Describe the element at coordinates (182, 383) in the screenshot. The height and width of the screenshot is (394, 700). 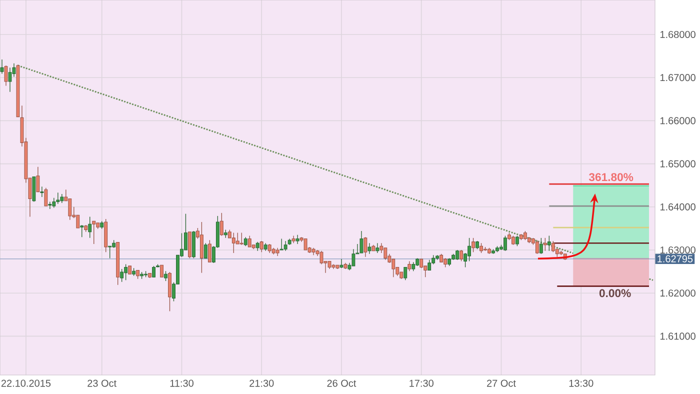
I see `x-tick-label: 11:30` at that location.